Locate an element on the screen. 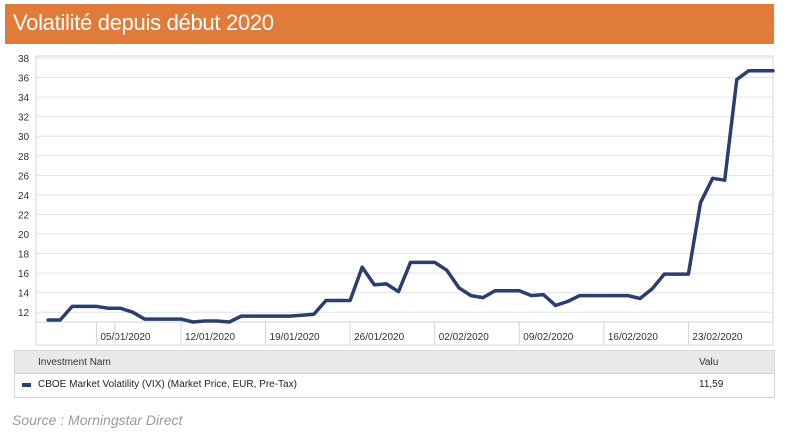  y-tick-label: 18 is located at coordinates (24, 255).